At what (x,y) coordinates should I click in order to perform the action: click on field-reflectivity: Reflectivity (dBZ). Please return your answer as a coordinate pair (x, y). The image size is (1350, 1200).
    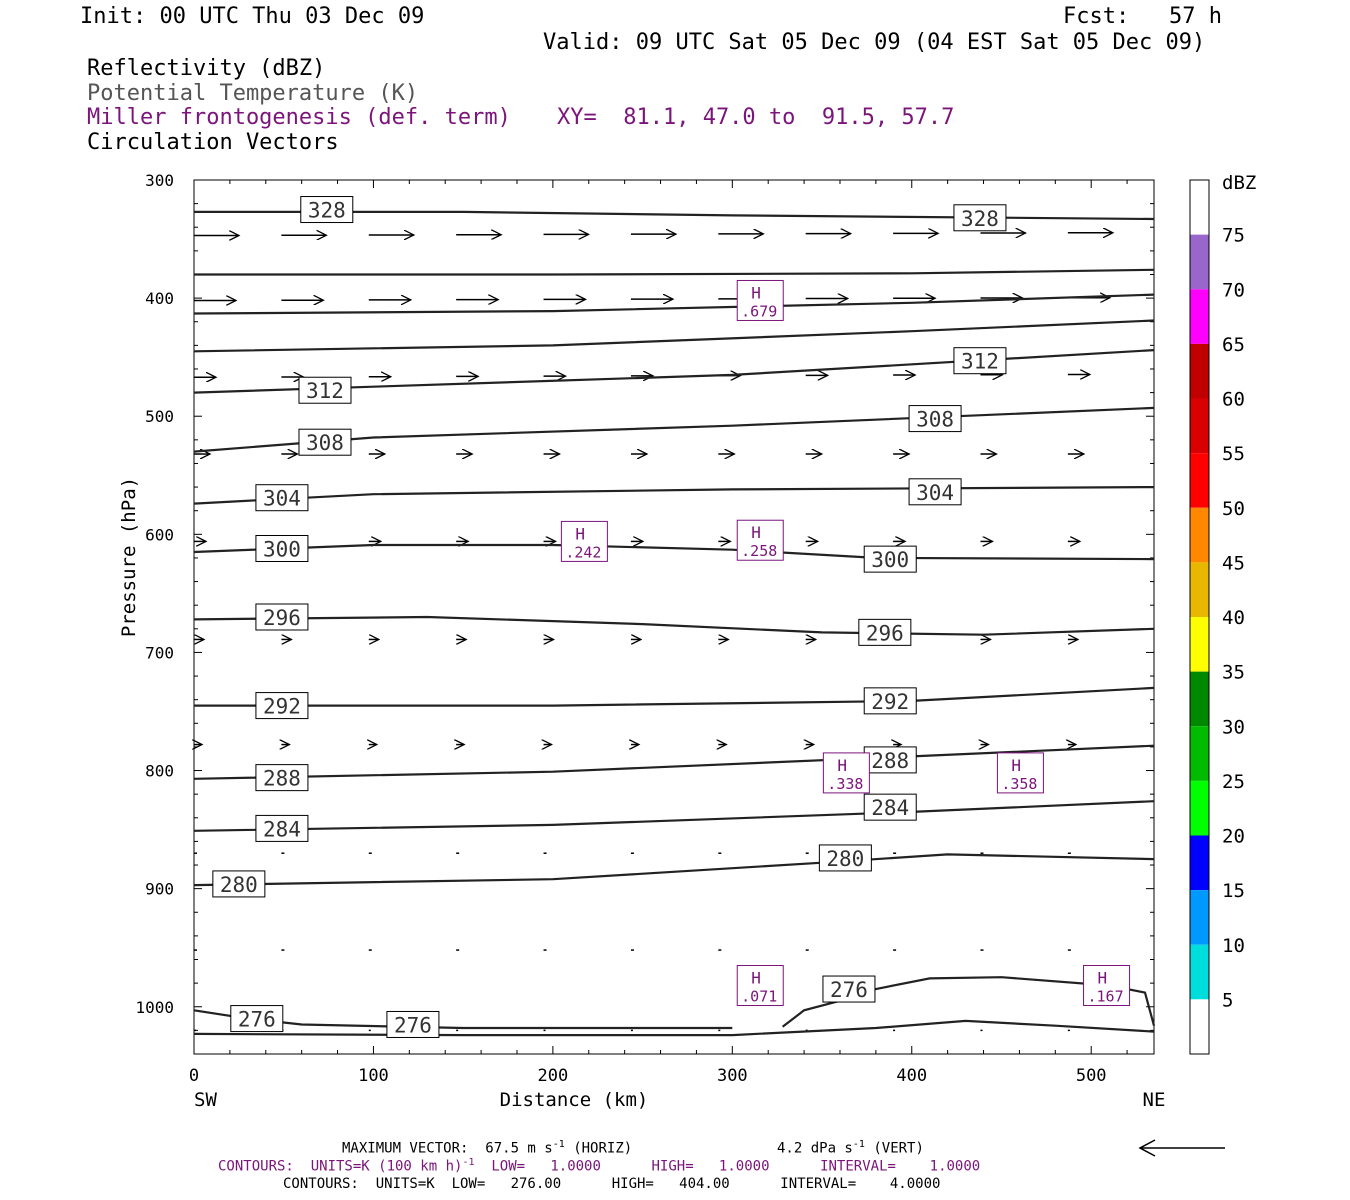
    Looking at the image, I should click on (206, 68).